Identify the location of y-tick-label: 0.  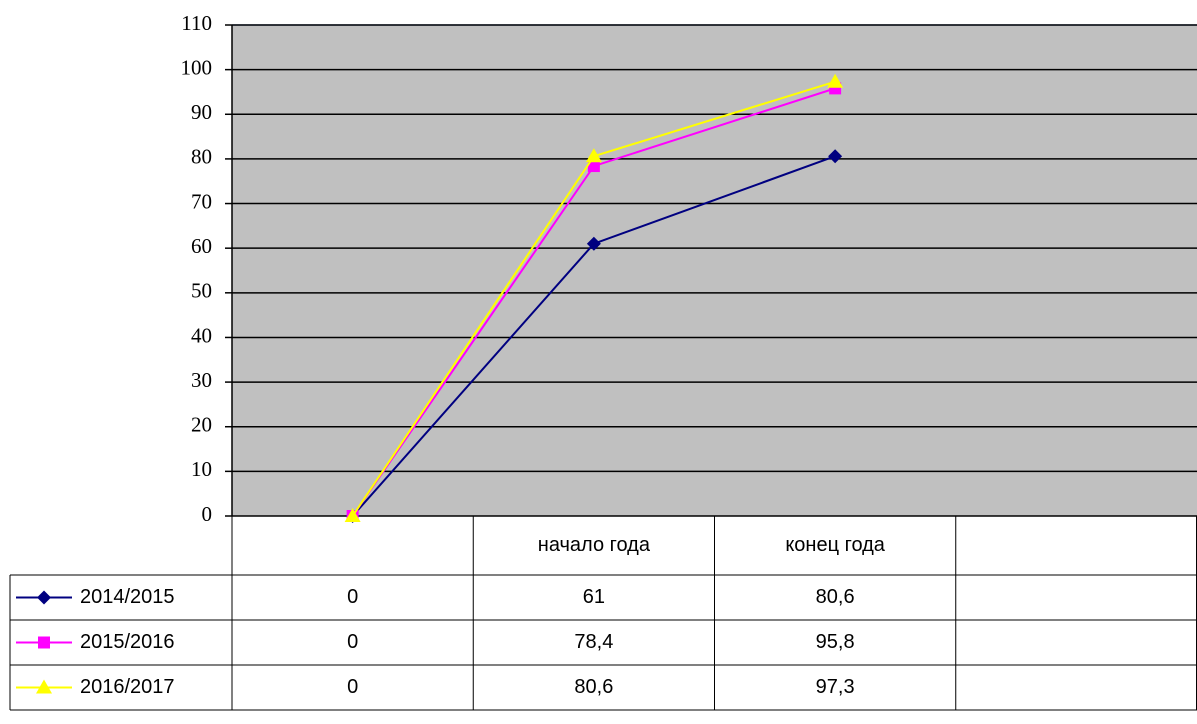
(207, 514).